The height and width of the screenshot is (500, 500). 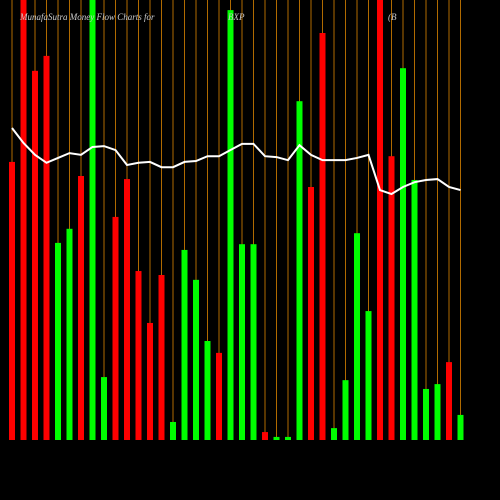 What do you see at coordinates (236, 17) in the screenshot?
I see `chart-subtitle: BXP` at bounding box center [236, 17].